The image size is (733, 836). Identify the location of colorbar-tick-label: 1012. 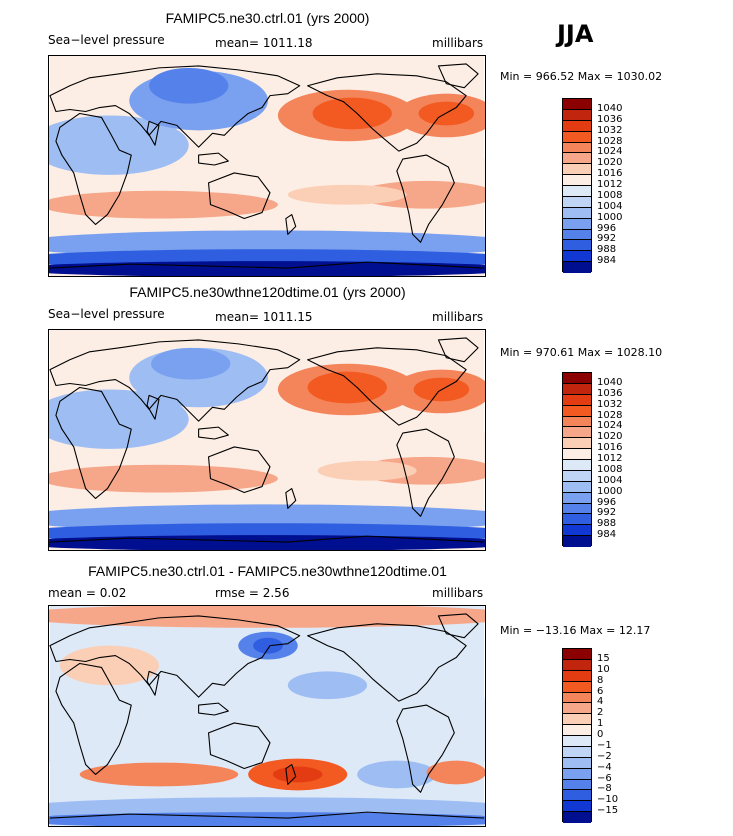
(610, 458).